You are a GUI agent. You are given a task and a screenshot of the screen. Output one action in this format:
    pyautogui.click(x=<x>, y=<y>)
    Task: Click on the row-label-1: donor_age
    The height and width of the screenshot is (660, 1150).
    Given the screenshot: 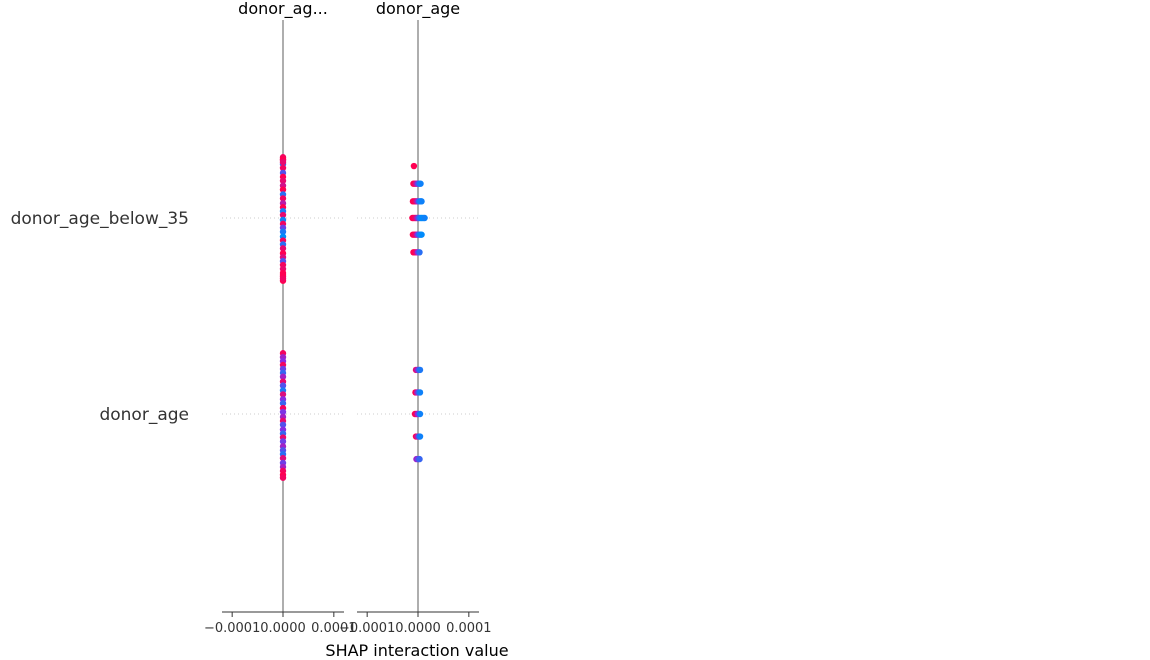 What is the action you would take?
    pyautogui.click(x=144, y=415)
    